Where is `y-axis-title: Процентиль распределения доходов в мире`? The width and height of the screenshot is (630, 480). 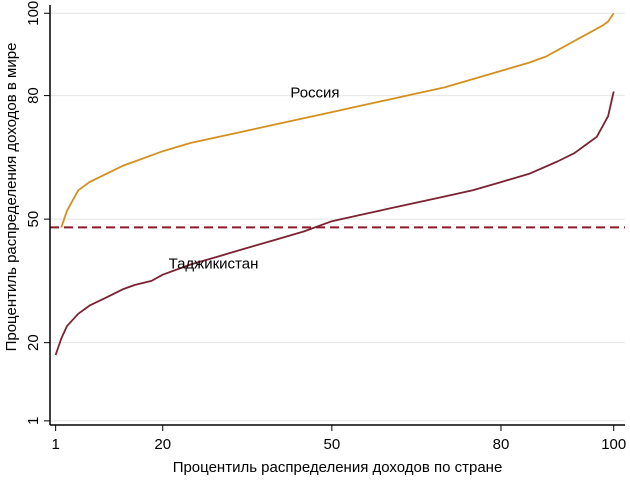 y-axis-title: Процентиль распределения доходов в мире is located at coordinates (11, 197).